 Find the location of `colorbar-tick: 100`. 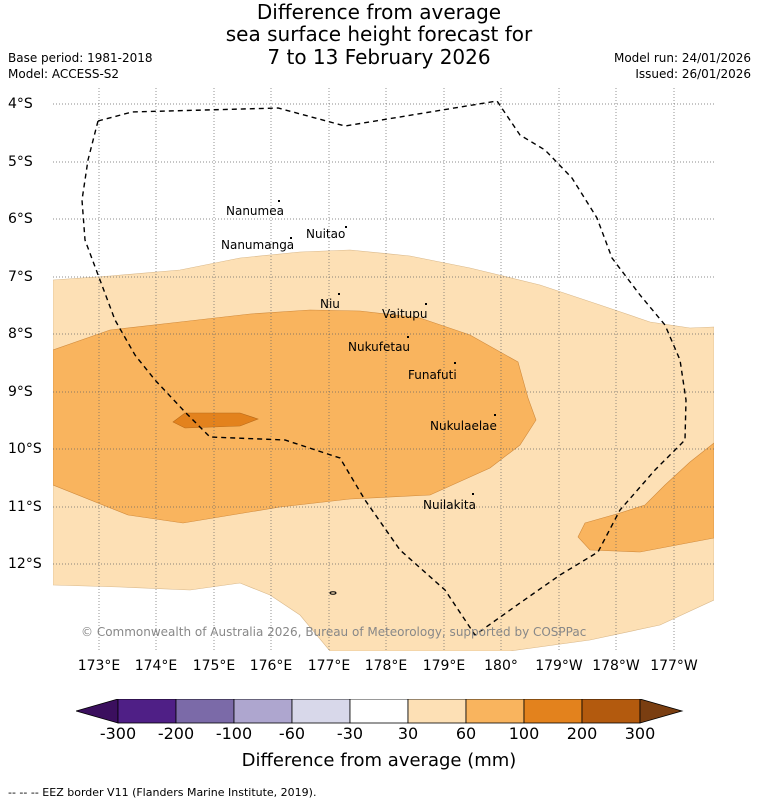

colorbar-tick: 100 is located at coordinates (524, 733).